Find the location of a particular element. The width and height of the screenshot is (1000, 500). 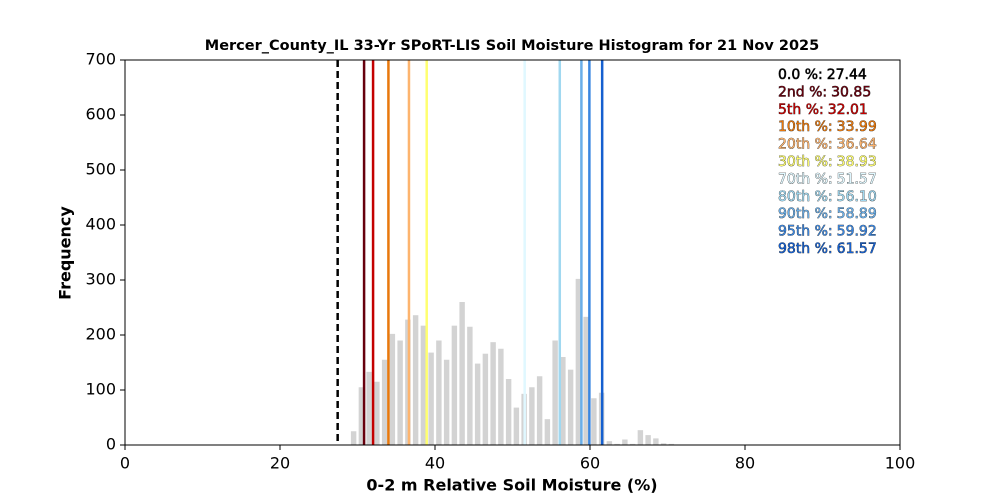

y-tick-label: 0 is located at coordinates (111, 444).